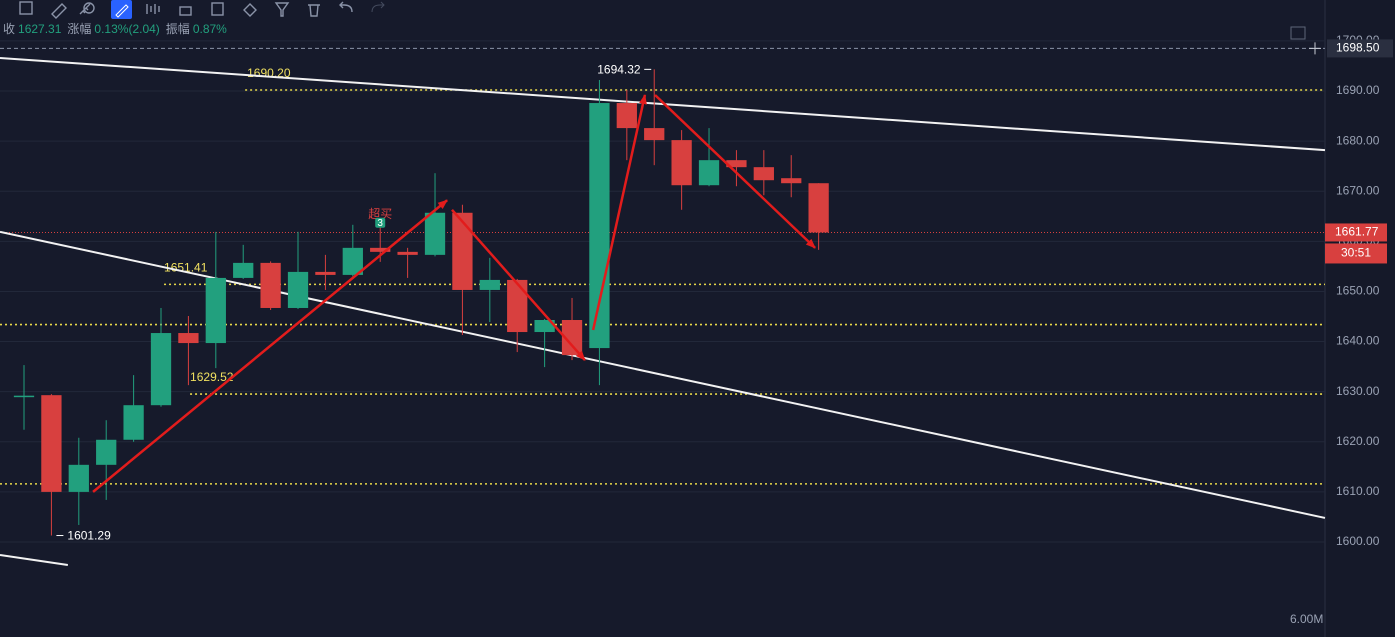 The image size is (1395, 637). I want to click on signal-badge-text: 3, so click(380, 223).